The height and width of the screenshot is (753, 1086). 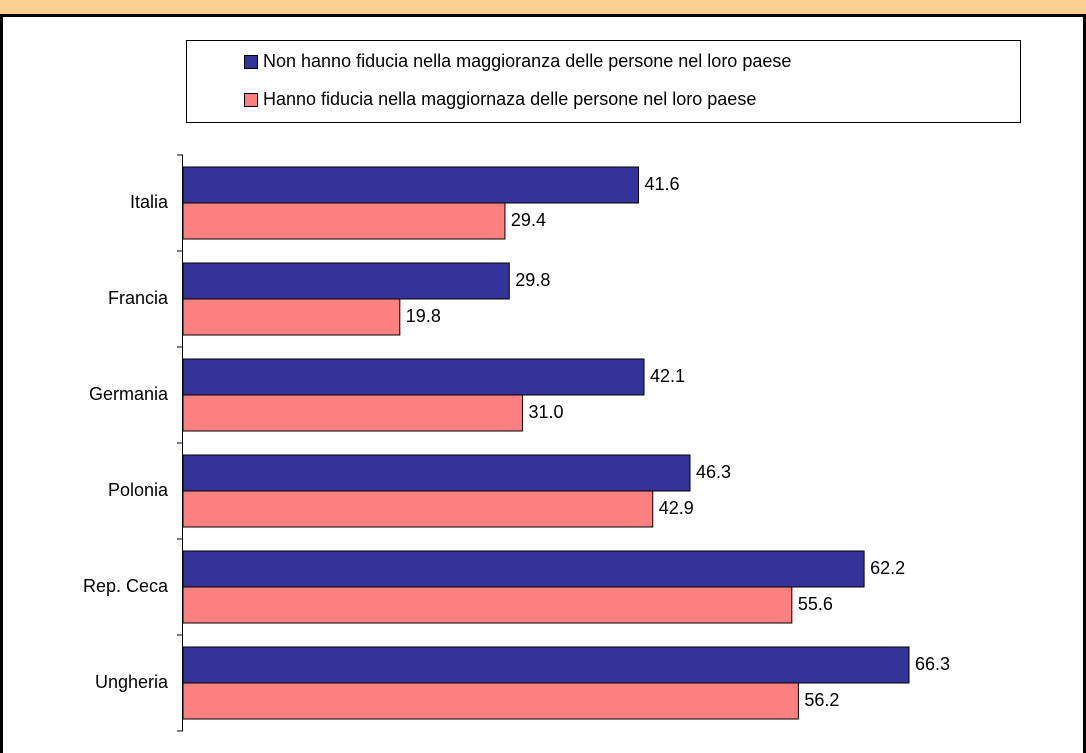 I want to click on data-label: 62.2, so click(x=887, y=568).